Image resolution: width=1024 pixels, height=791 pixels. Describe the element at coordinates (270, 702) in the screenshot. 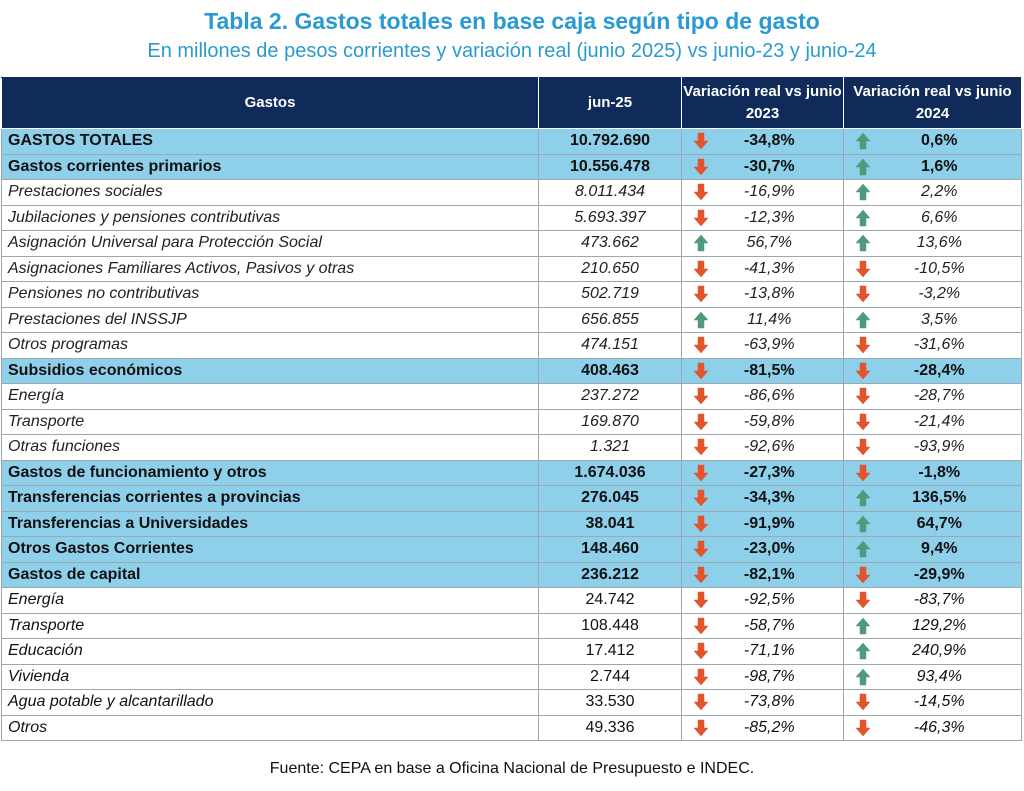

I see `row-label: Agua potable y alcantarillado` at that location.